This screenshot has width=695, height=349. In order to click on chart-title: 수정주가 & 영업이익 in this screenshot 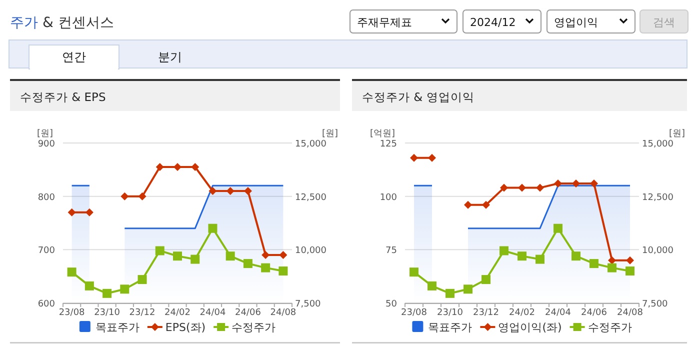, I will do `click(418, 97)`.